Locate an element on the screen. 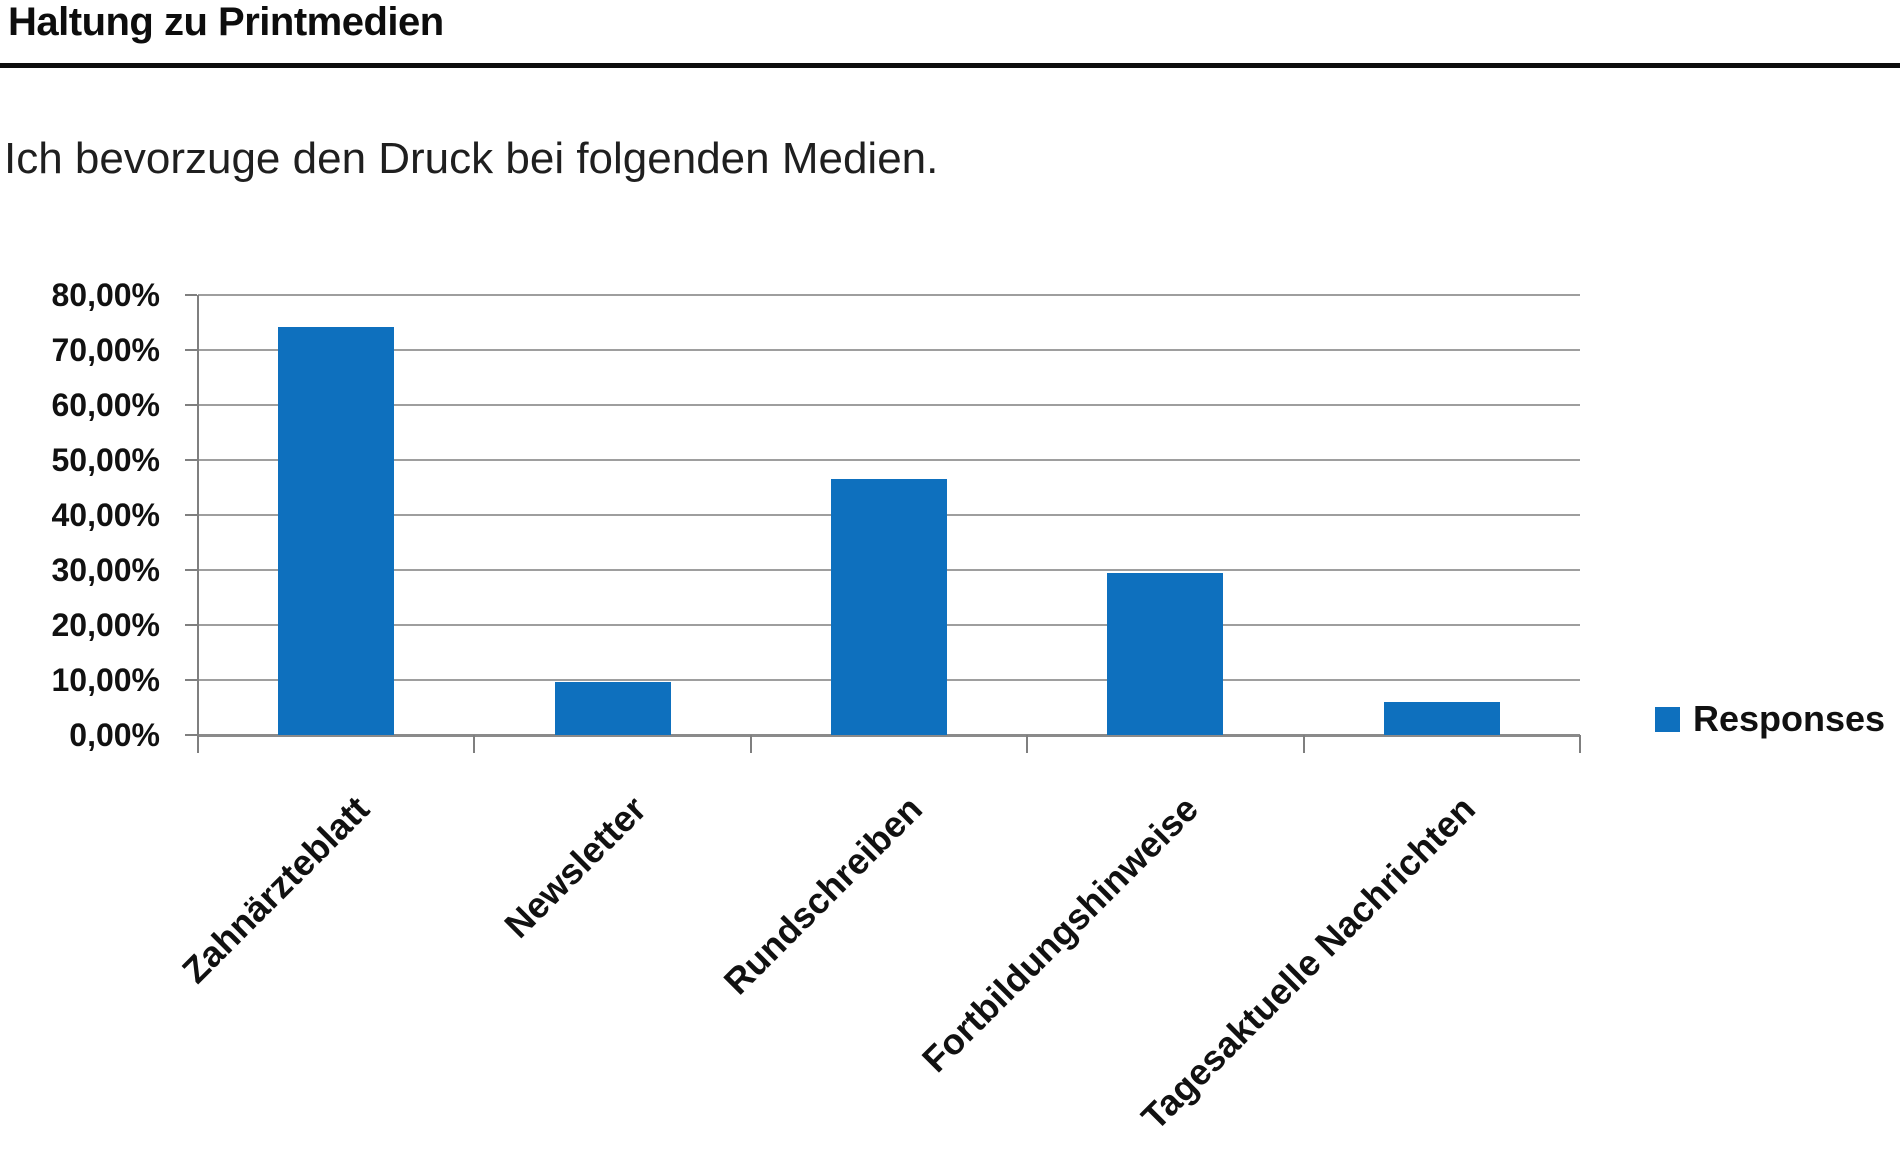  legend-swatch is located at coordinates (1667, 719).